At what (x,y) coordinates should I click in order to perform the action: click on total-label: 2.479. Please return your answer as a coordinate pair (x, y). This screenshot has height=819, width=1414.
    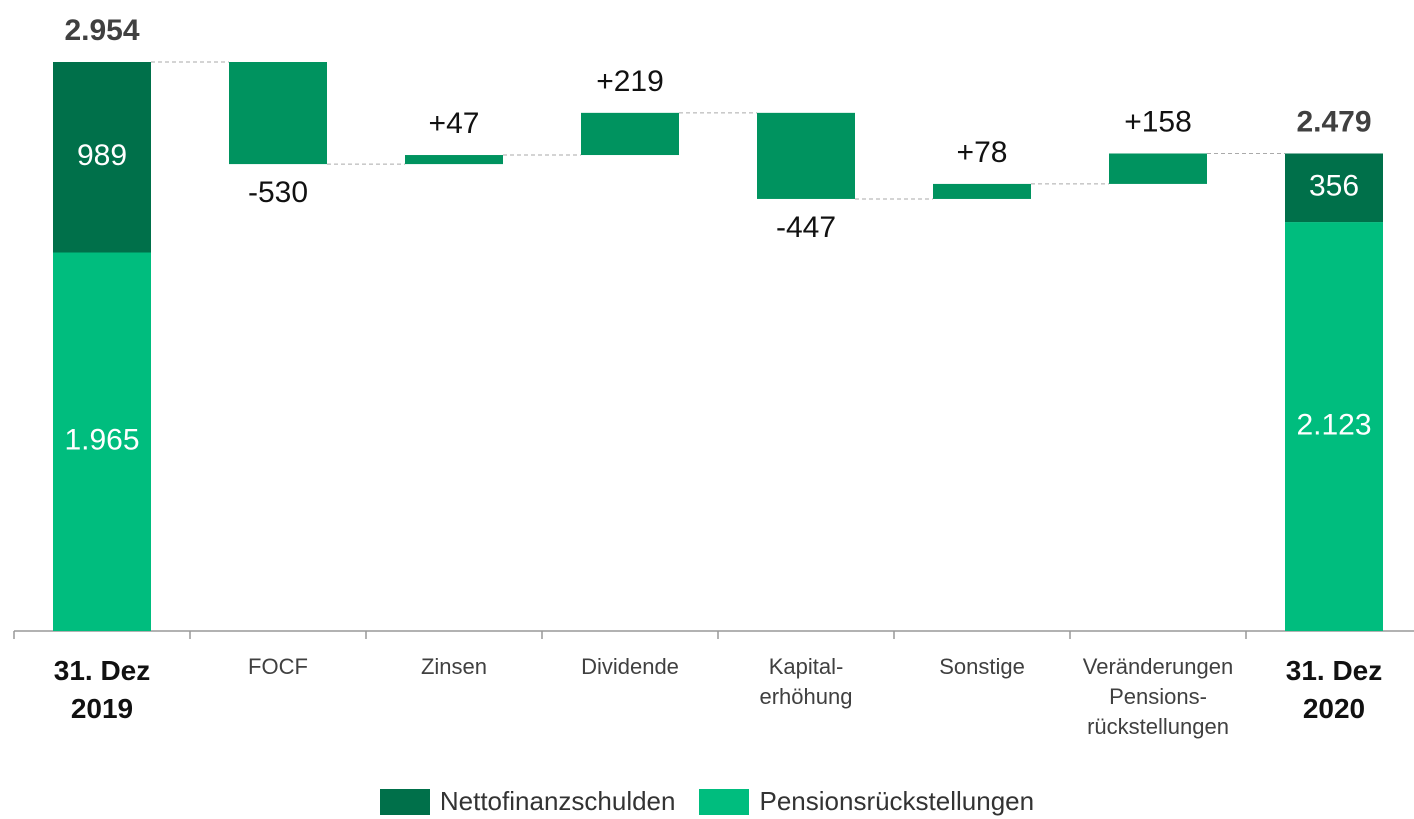
    Looking at the image, I should click on (1333, 121).